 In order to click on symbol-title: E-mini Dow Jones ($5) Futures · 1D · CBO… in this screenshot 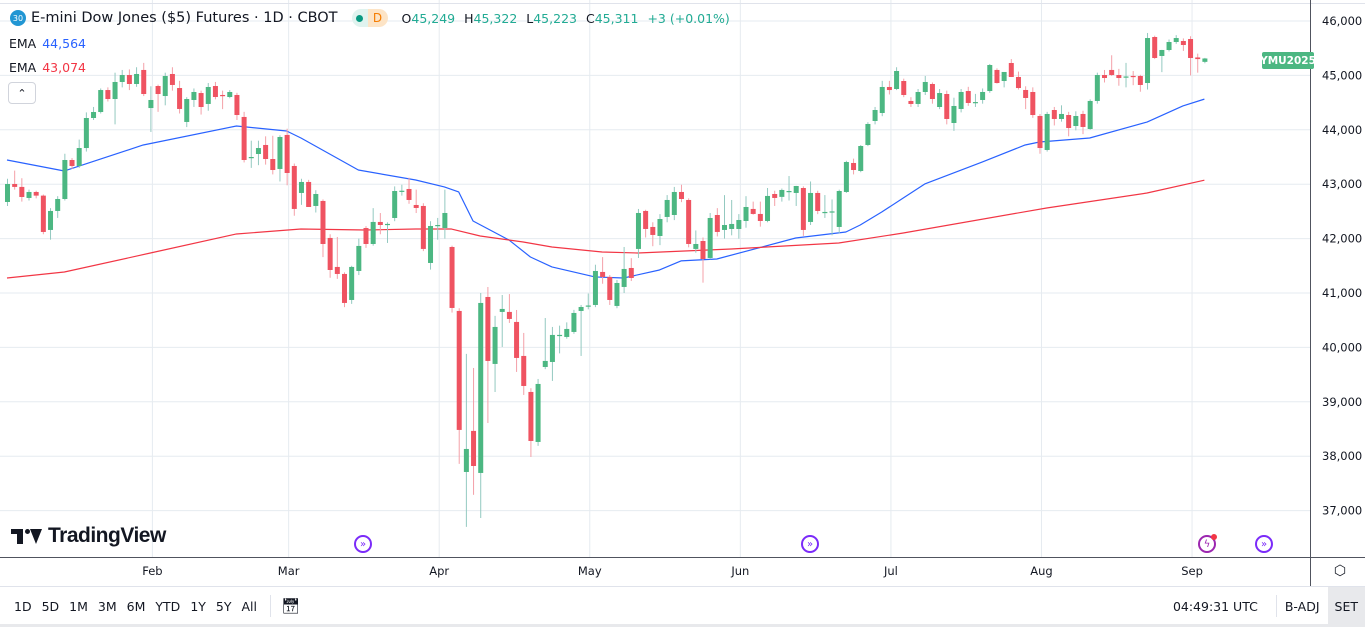, I will do `click(184, 18)`.